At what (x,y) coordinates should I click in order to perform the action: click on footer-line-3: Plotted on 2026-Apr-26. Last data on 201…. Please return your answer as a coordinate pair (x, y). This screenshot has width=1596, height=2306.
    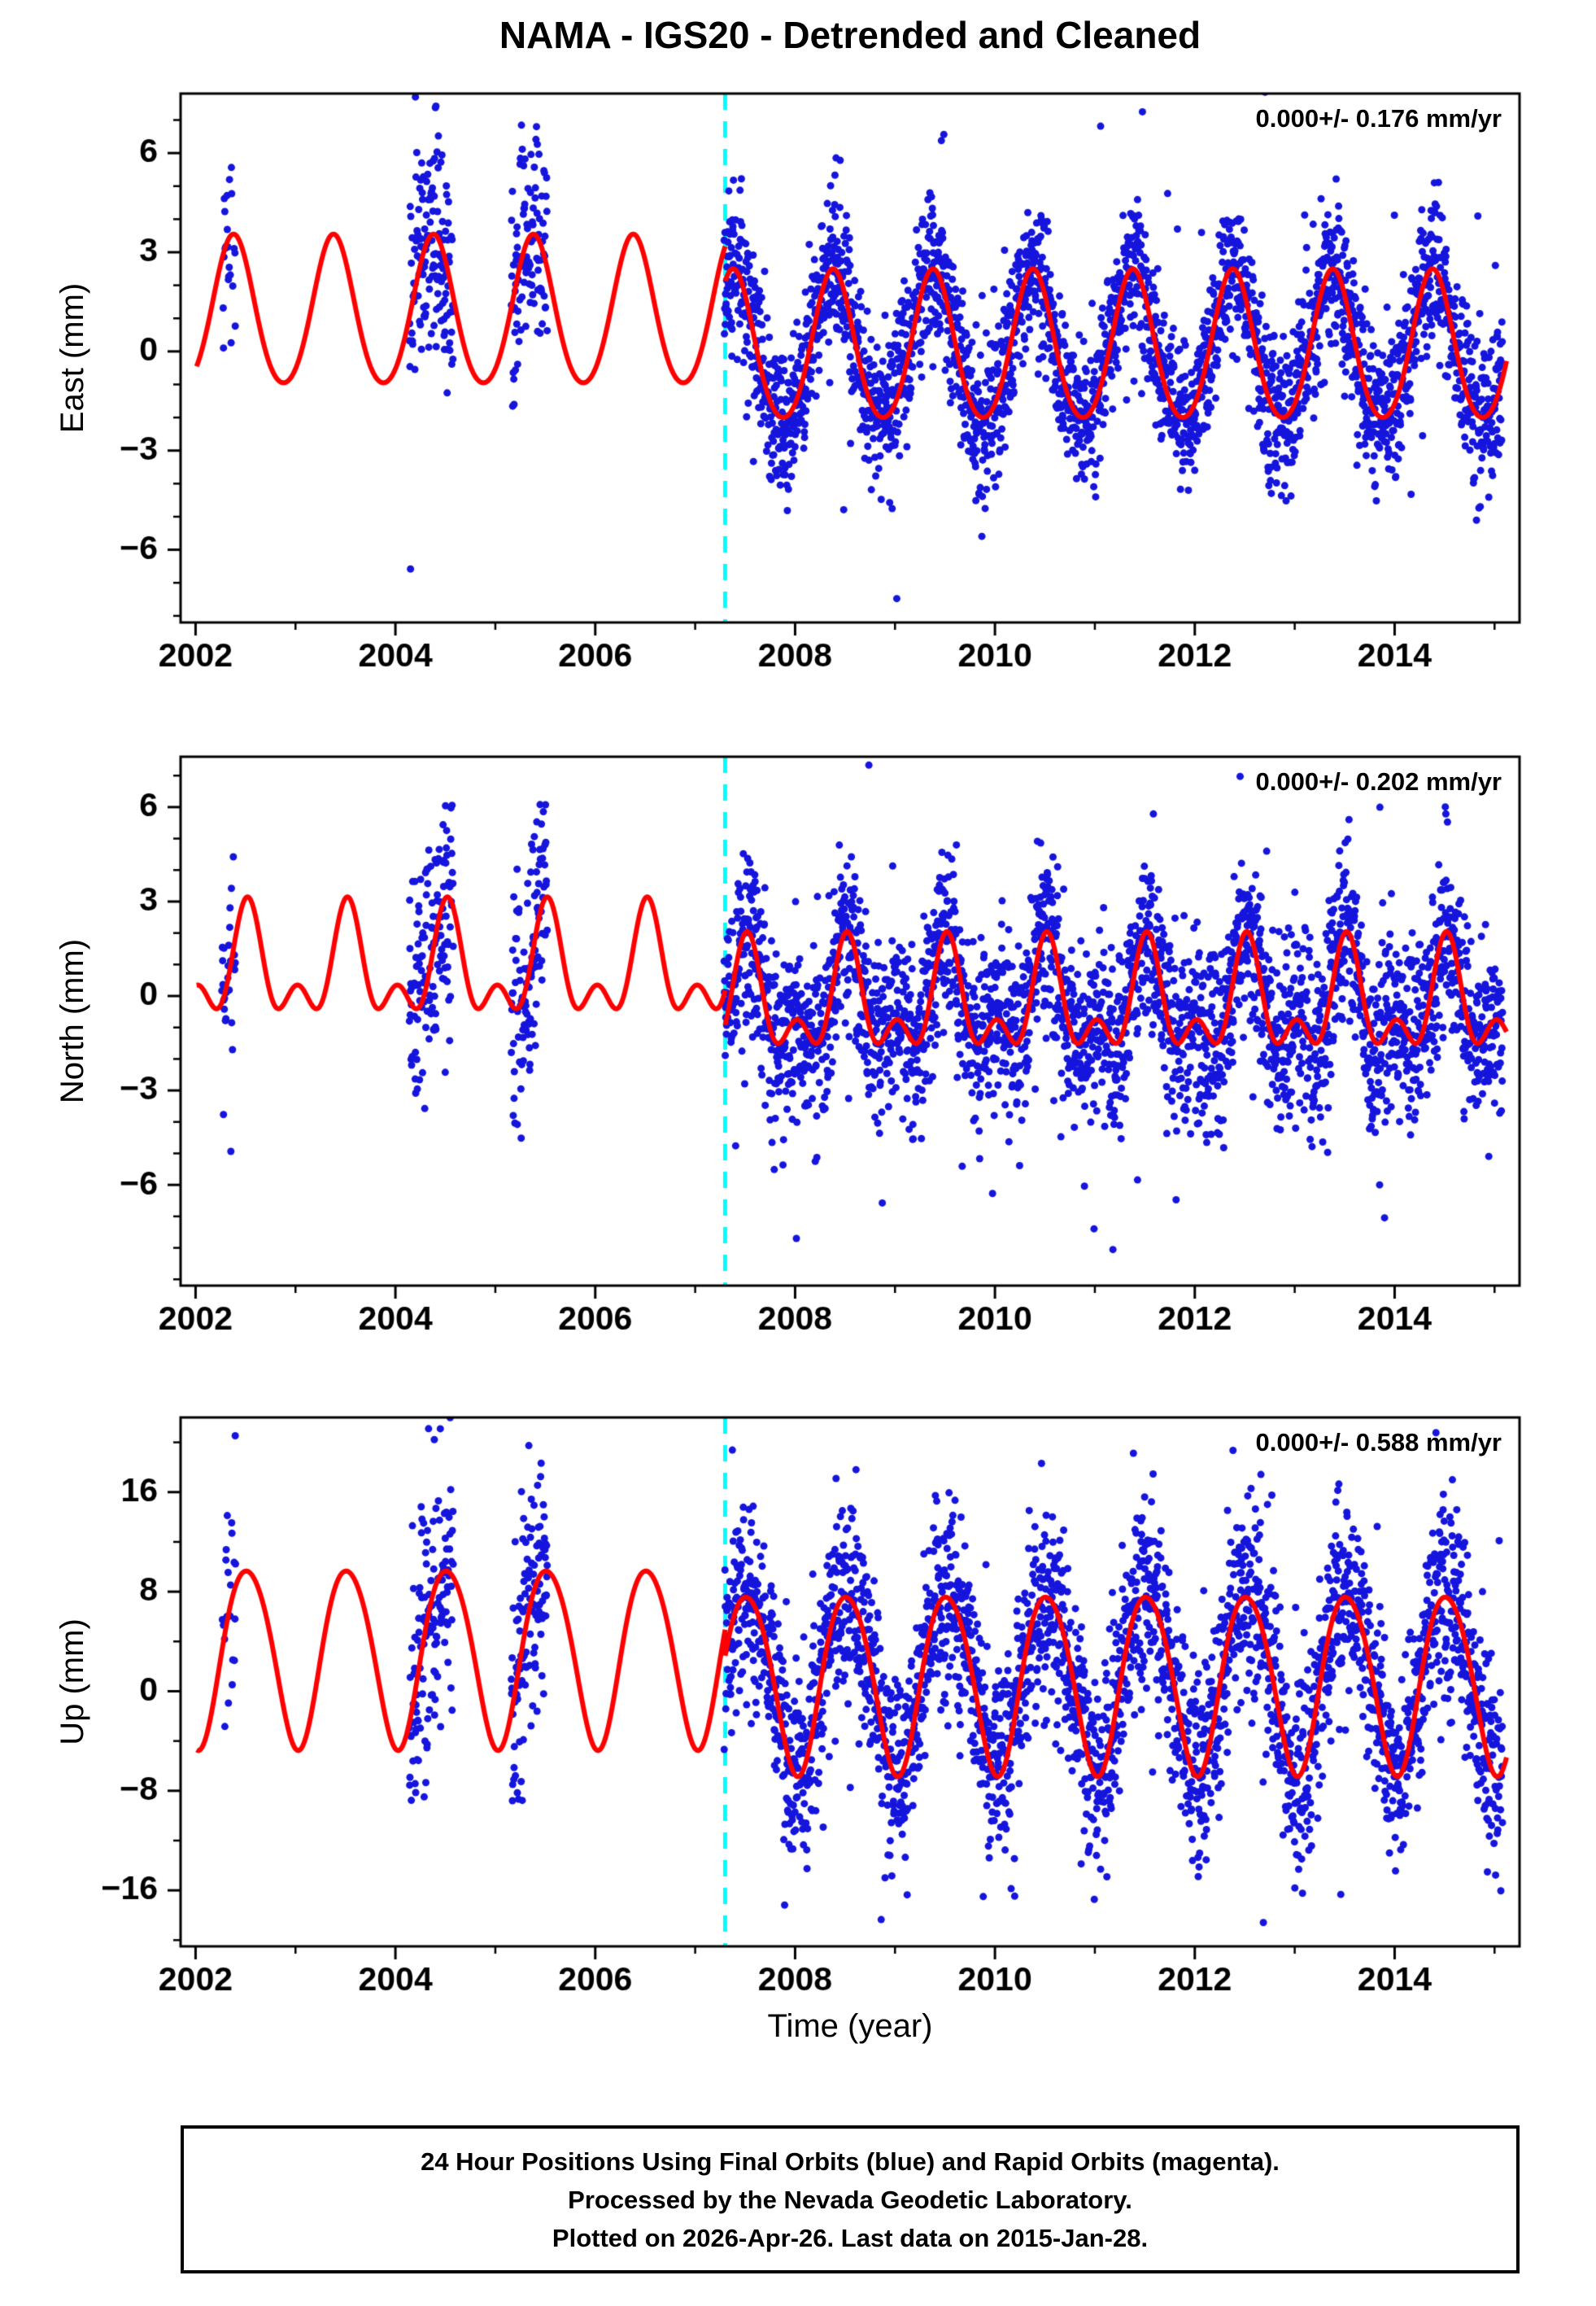
    Looking at the image, I should click on (851, 2237).